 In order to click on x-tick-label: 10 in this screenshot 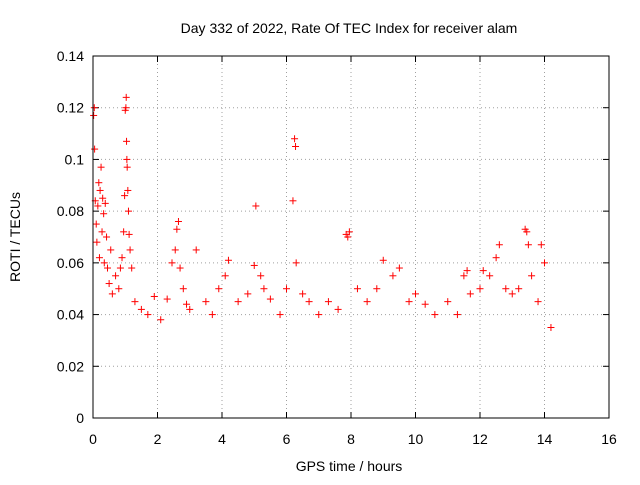, I will do `click(416, 439)`.